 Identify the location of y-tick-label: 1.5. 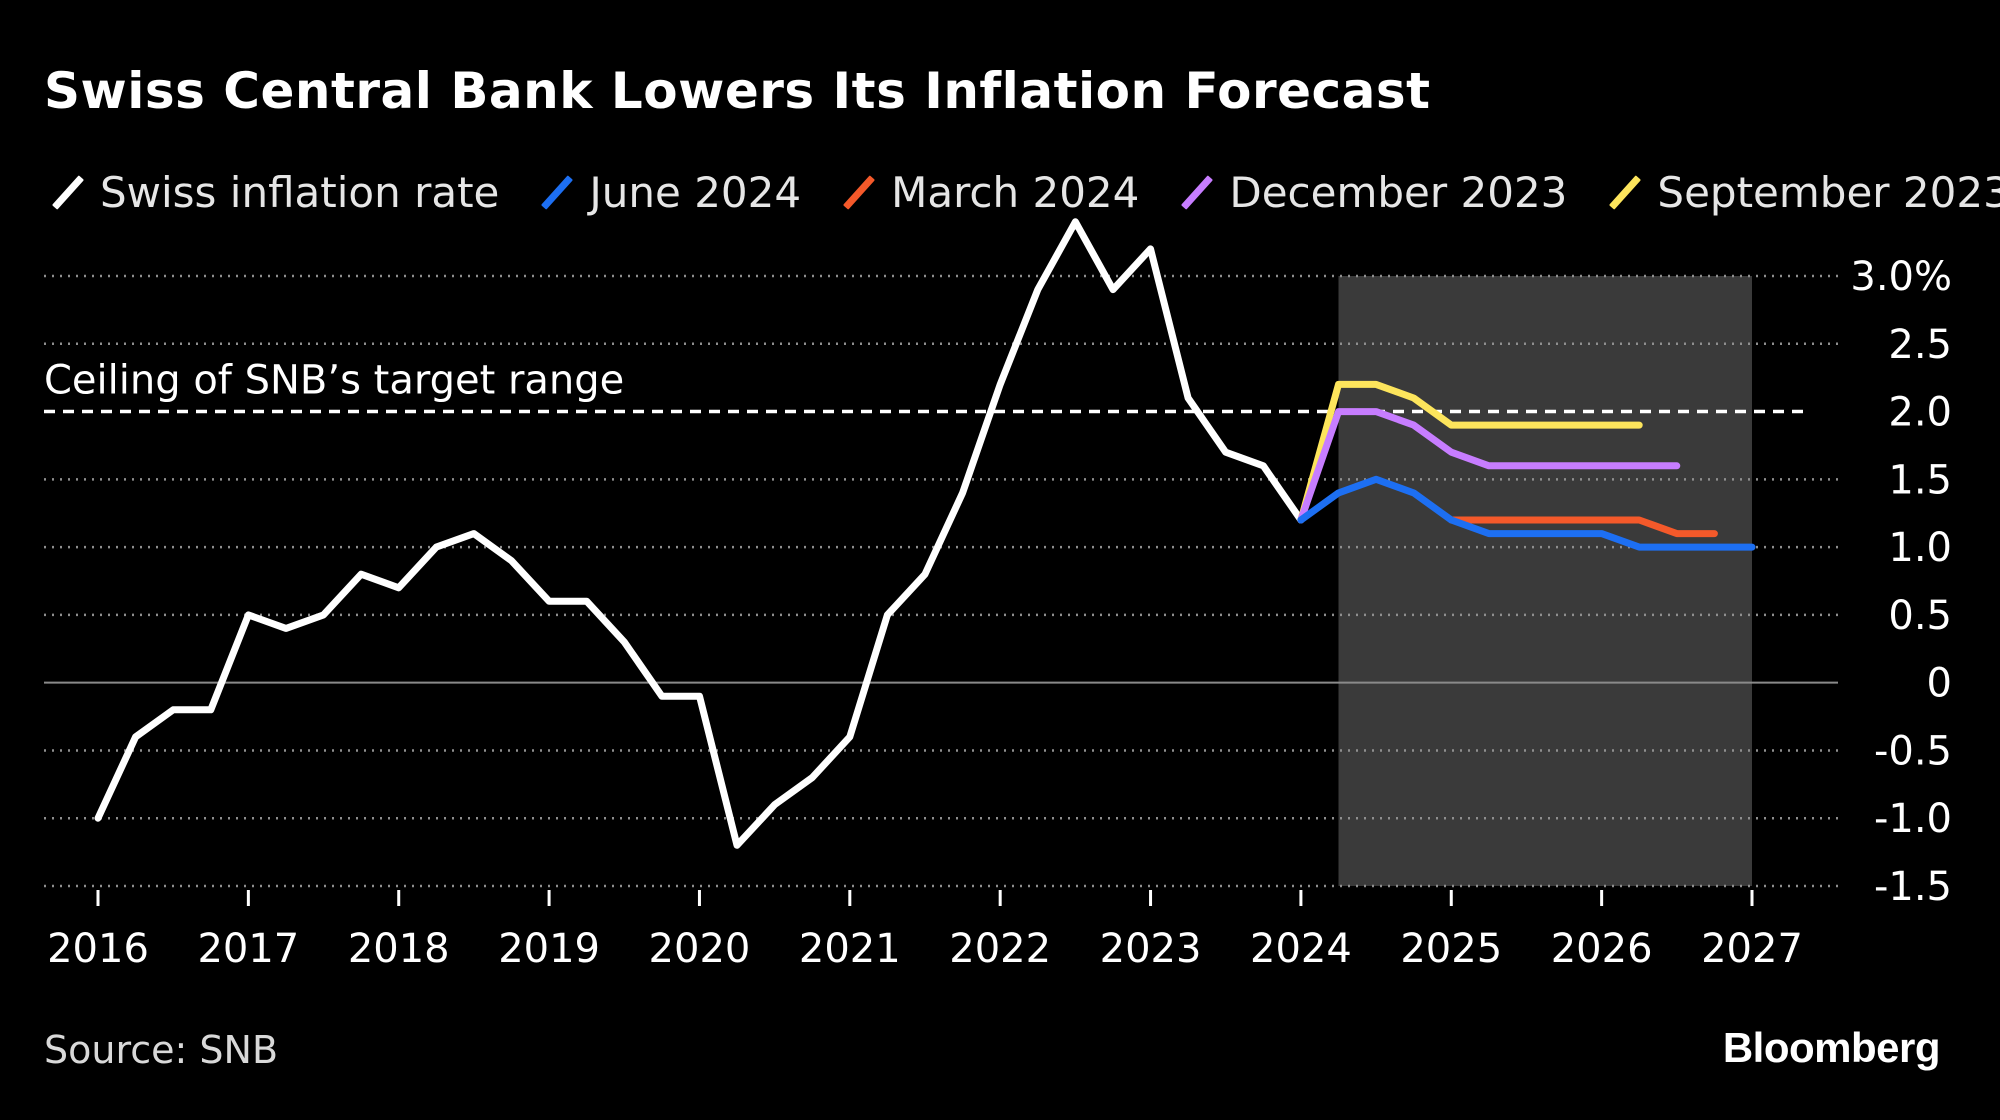
(1920, 480).